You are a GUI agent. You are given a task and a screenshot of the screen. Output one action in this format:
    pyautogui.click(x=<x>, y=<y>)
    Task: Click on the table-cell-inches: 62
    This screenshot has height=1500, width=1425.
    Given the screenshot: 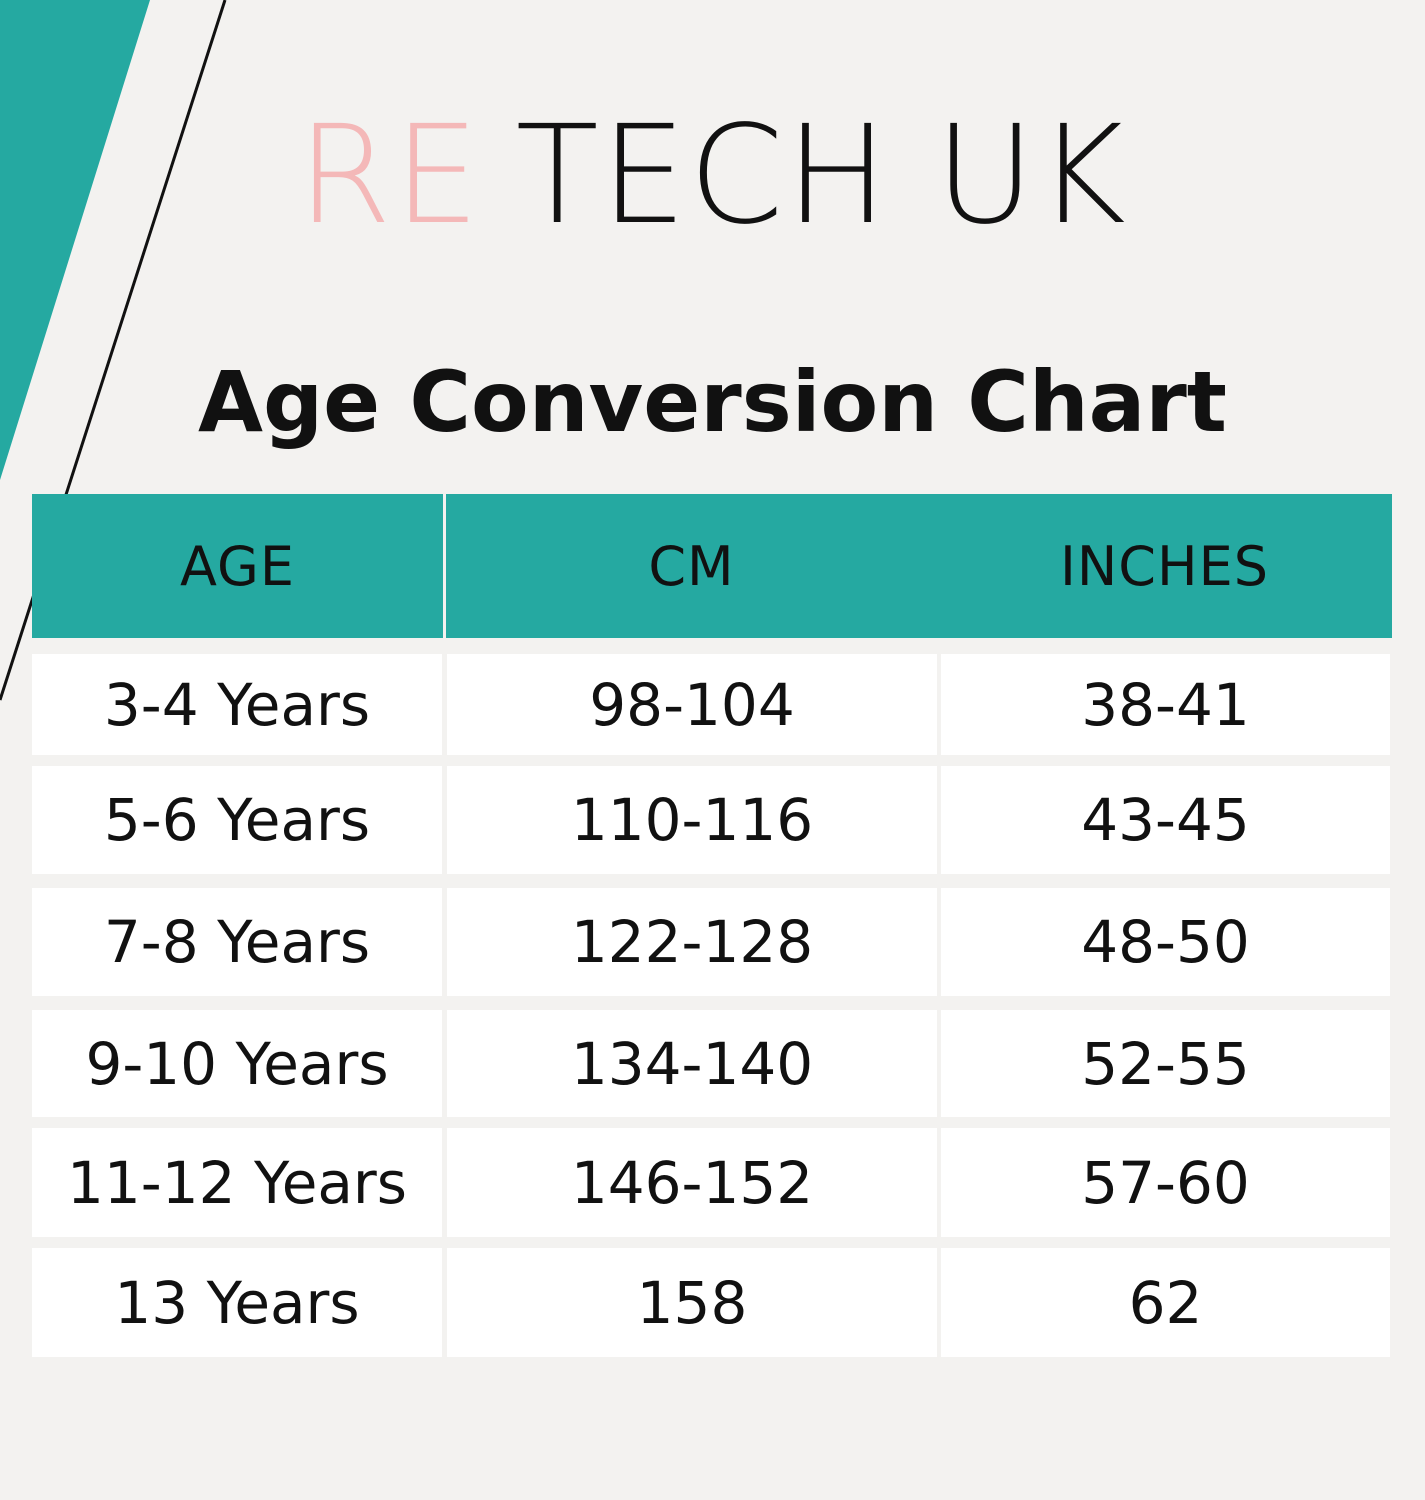 What is the action you would take?
    pyautogui.click(x=1165, y=1302)
    